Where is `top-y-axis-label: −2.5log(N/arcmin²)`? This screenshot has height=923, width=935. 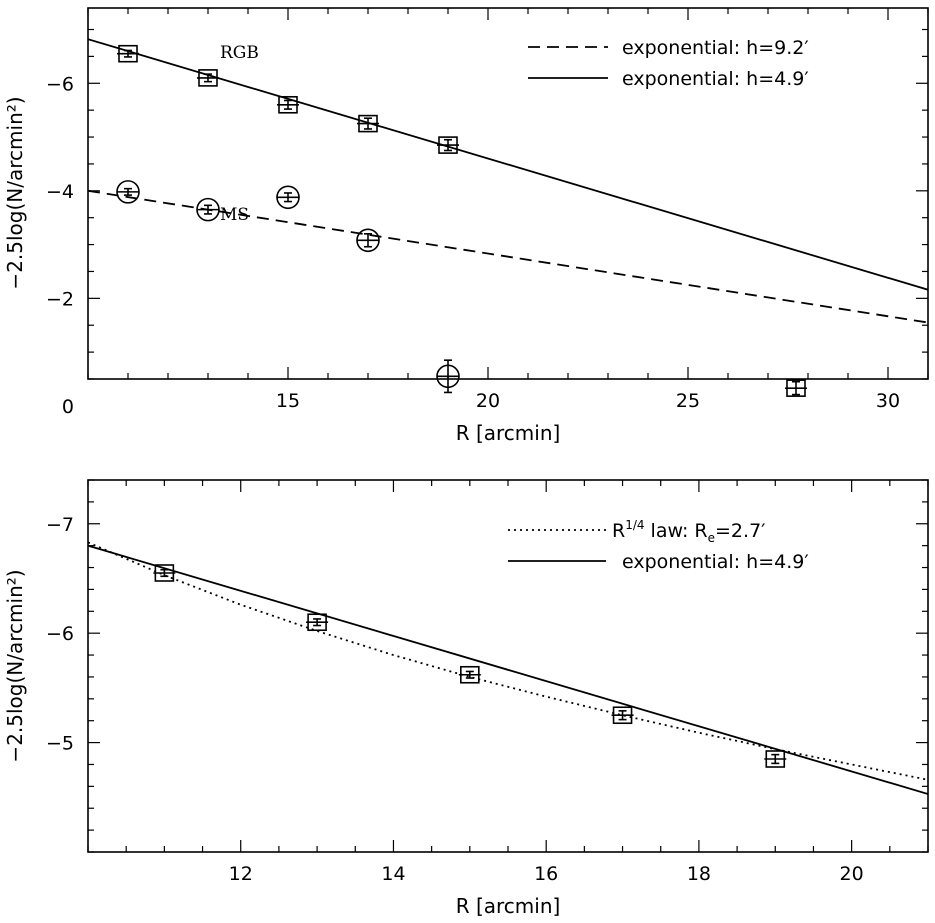 top-y-axis-label: −2.5log(N/arcmin²) is located at coordinates (15, 192).